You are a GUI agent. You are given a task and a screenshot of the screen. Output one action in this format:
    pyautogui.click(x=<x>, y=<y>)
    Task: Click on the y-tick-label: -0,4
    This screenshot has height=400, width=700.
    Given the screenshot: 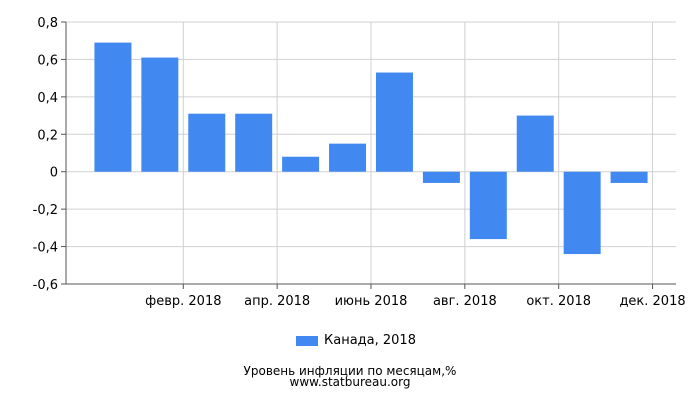 What is the action you would take?
    pyautogui.click(x=45, y=248)
    